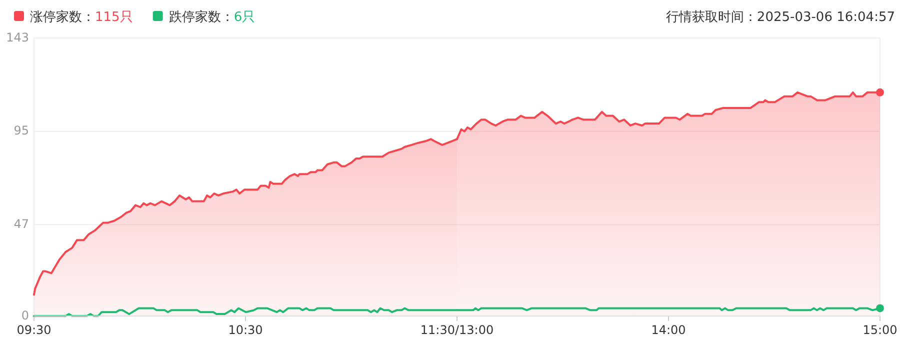  Describe the element at coordinates (457, 330) in the screenshot. I see `x-tick-label: 11:30/13:00` at that location.